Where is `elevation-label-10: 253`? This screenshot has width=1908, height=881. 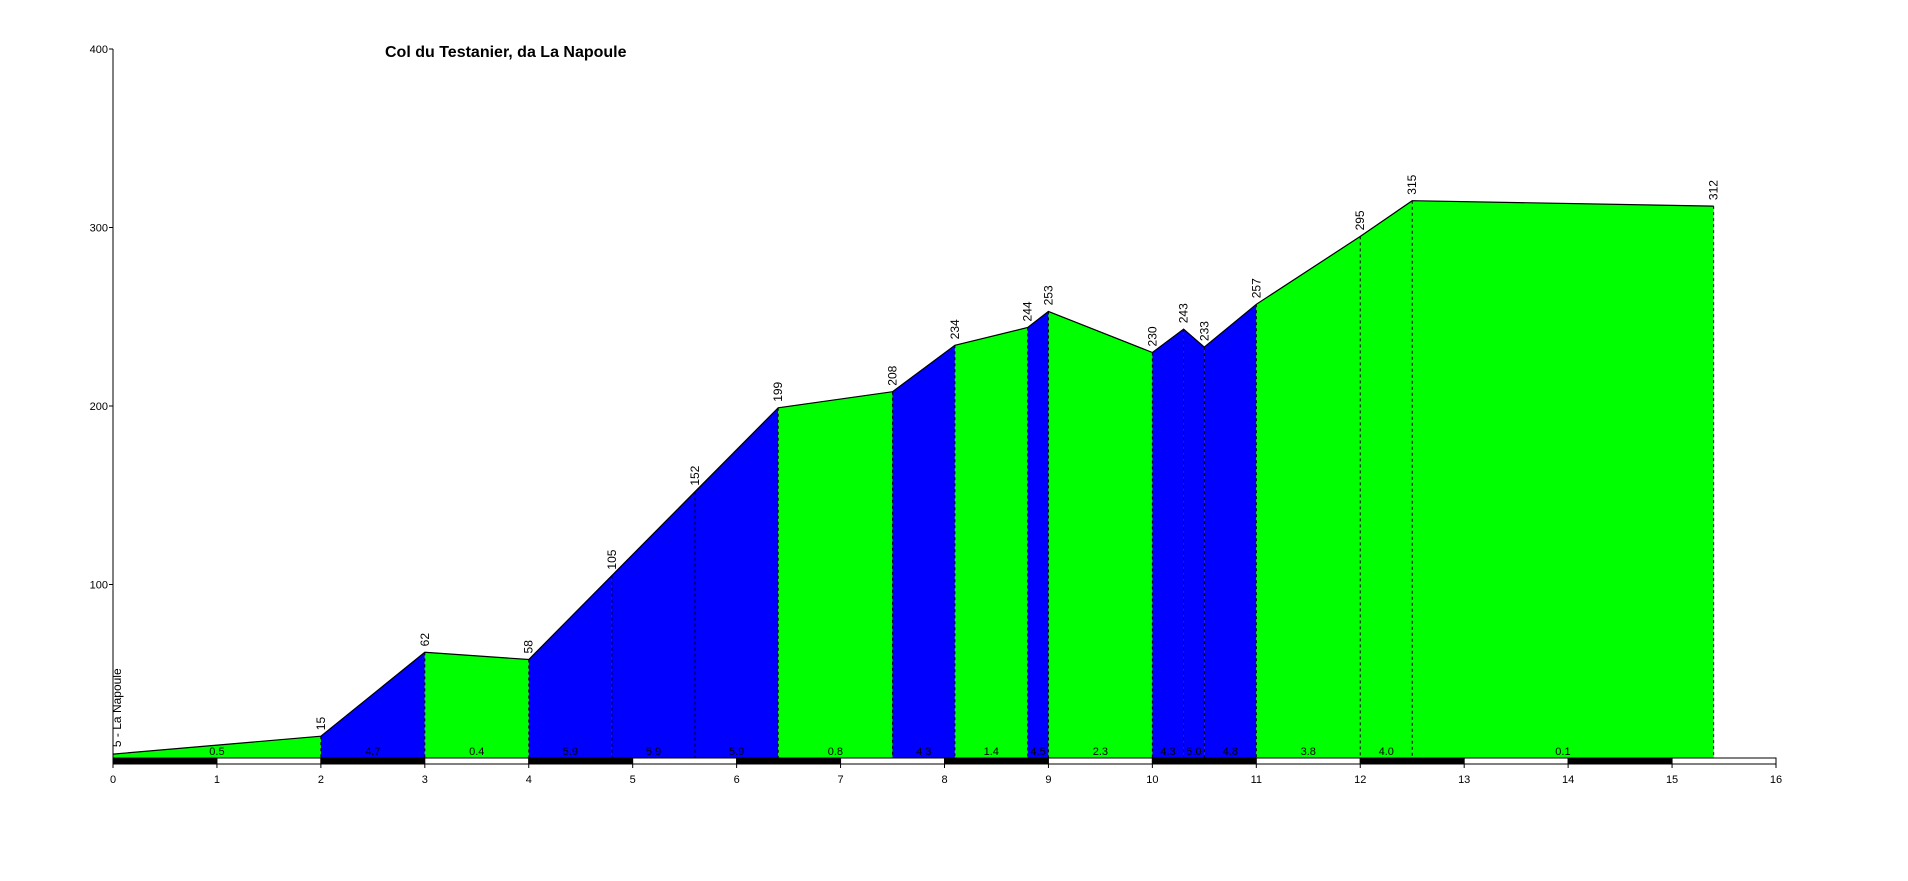 elevation-label-10: 253 is located at coordinates (1048, 295).